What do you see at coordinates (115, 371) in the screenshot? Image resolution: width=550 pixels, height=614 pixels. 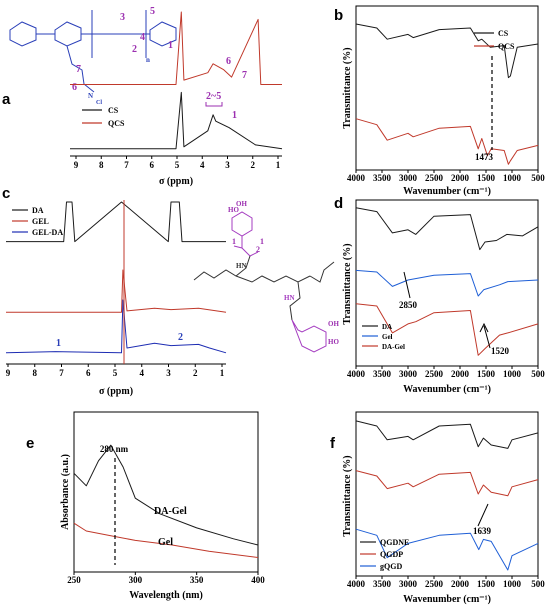 I see `x-ticks-c: 9 8 7 6 5 4 3 2 1` at bounding box center [115, 371].